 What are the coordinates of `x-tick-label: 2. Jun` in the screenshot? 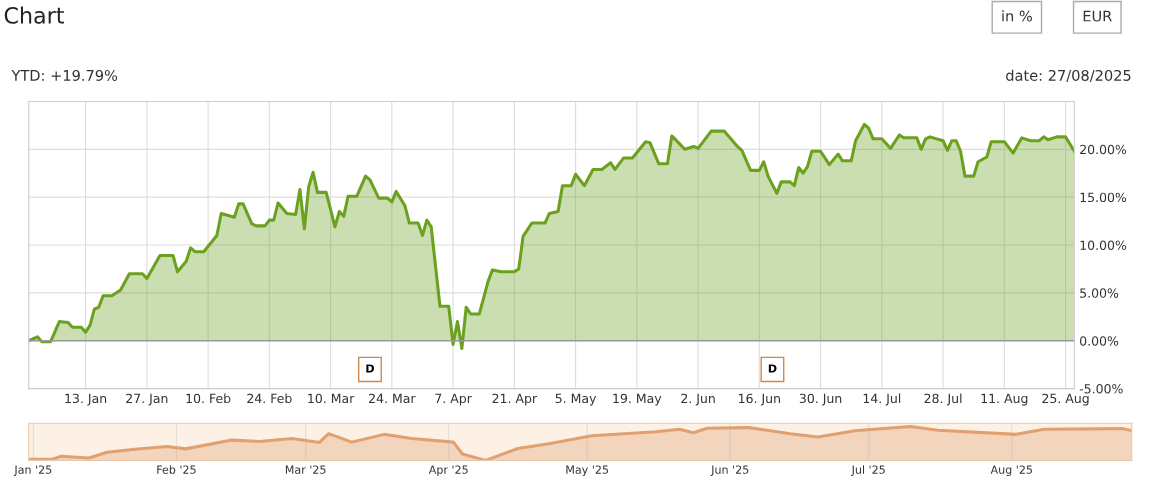 It's located at (698, 399).